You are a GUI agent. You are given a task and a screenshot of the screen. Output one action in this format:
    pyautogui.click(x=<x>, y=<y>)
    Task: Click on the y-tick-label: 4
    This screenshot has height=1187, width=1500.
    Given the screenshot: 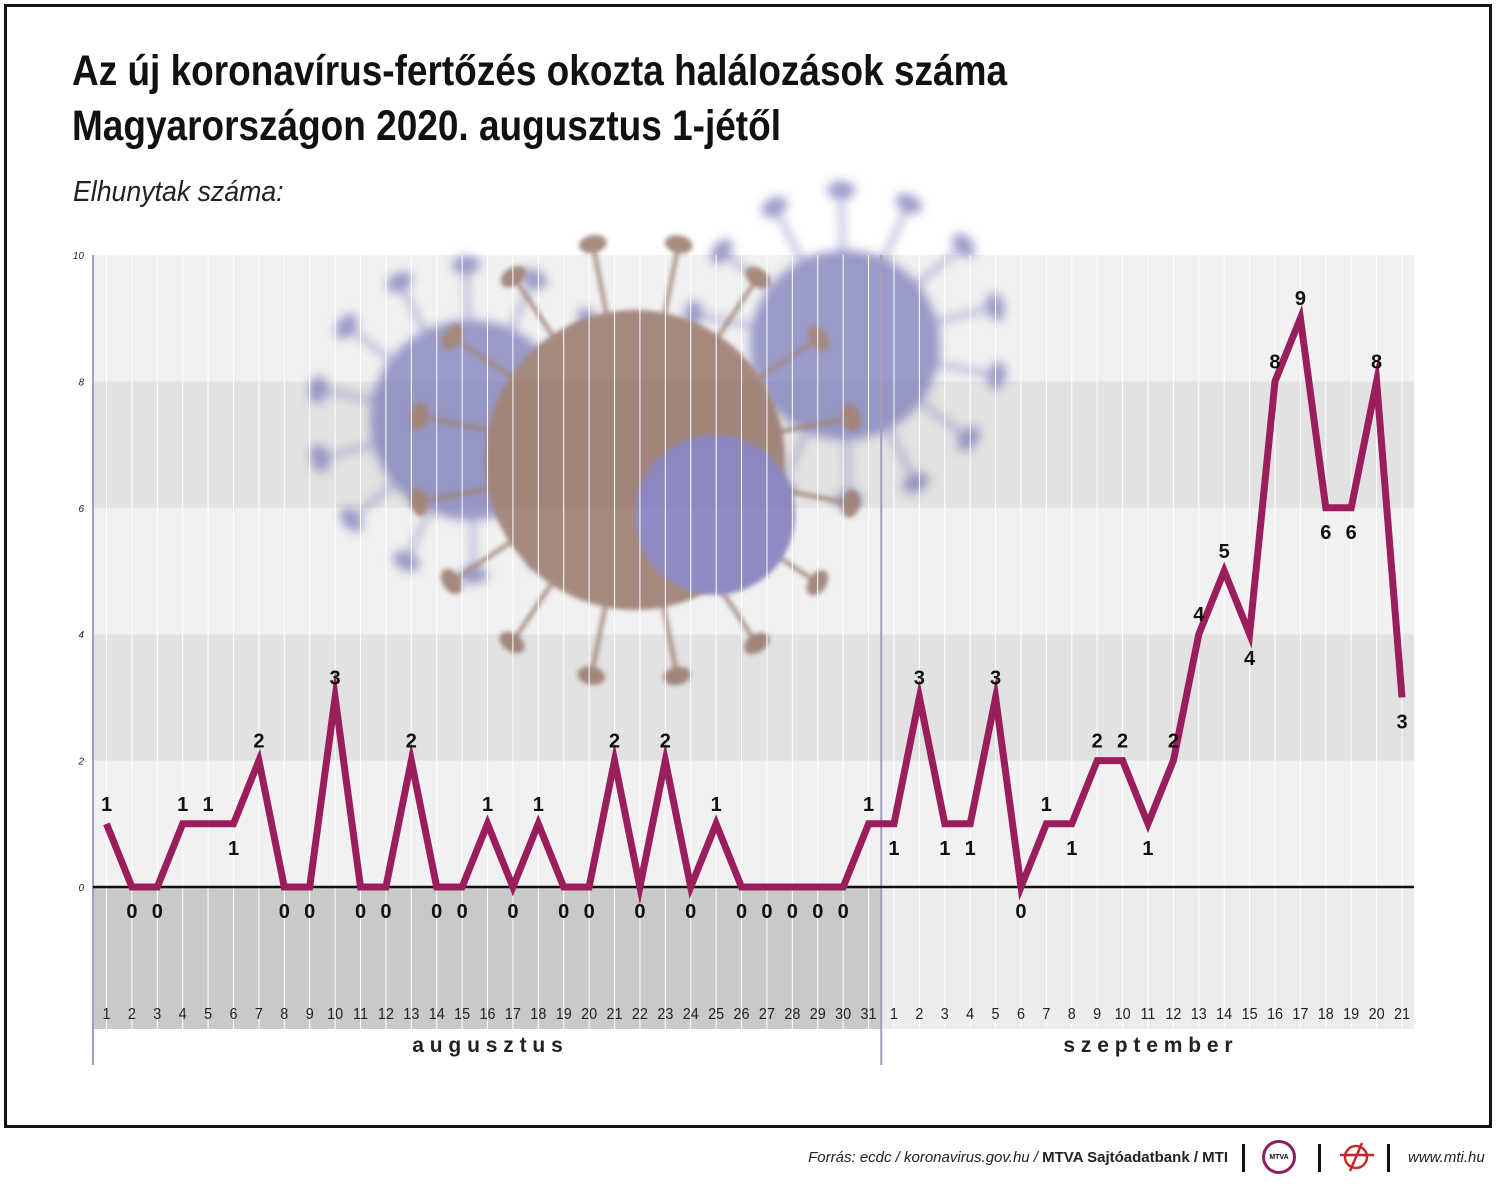 What is the action you would take?
    pyautogui.click(x=81, y=635)
    